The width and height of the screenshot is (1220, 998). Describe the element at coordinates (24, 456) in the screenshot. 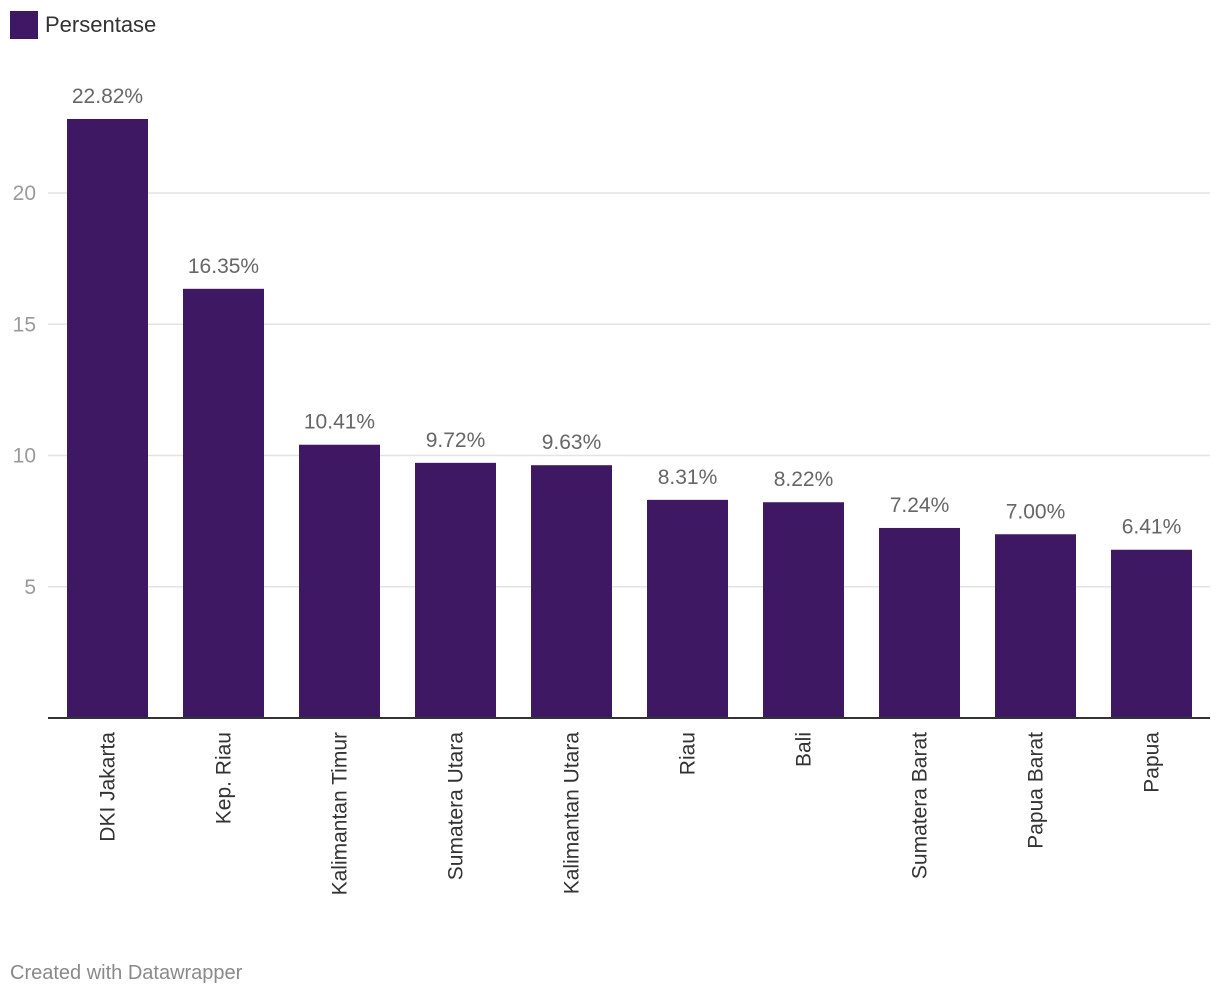

I see `y-tick-label: 10` at that location.